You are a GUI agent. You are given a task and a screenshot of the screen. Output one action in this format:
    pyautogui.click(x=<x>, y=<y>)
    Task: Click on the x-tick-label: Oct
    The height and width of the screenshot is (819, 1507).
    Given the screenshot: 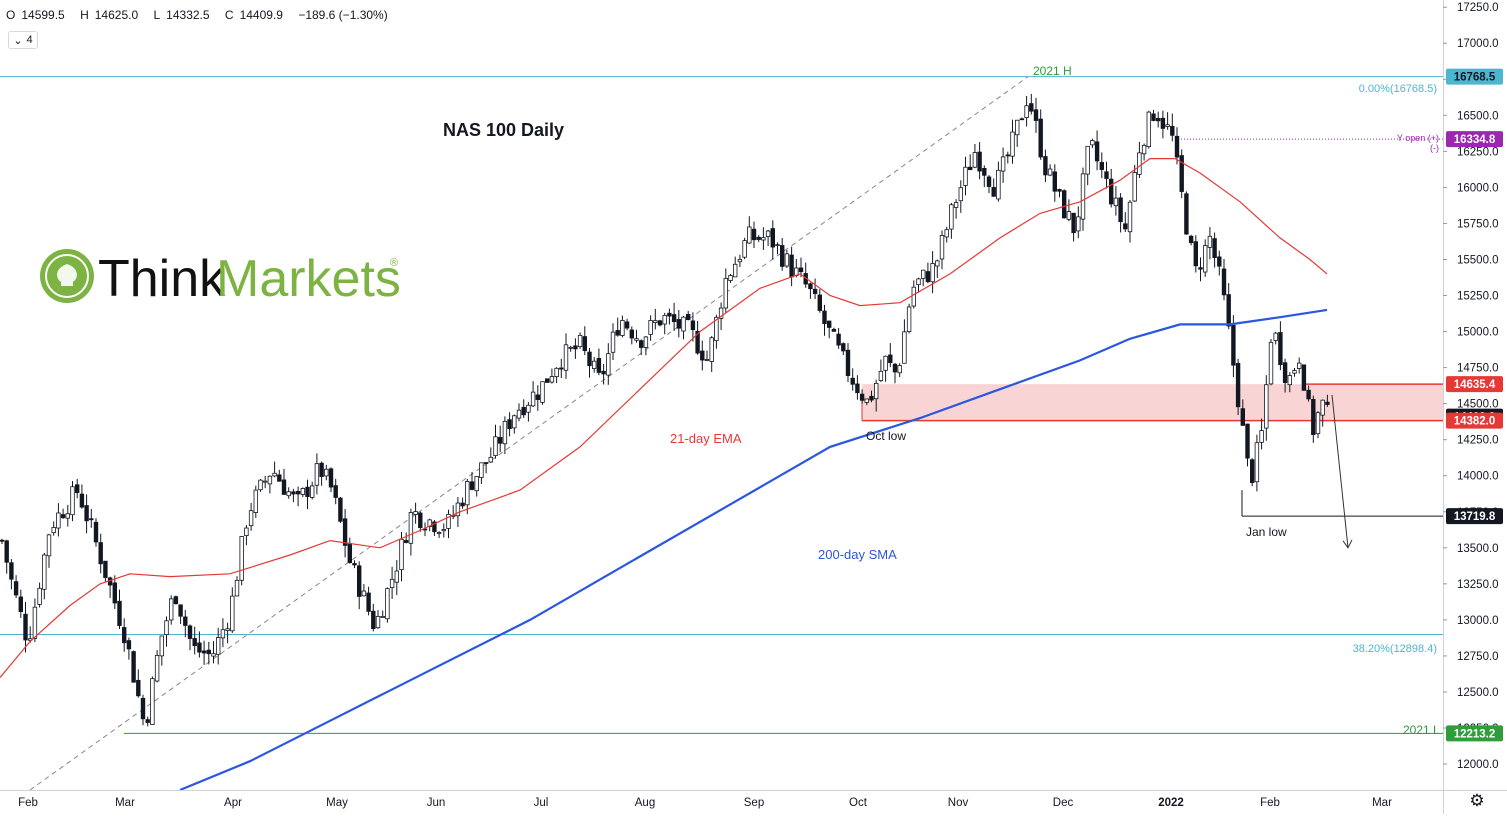 What is the action you would take?
    pyautogui.click(x=858, y=803)
    